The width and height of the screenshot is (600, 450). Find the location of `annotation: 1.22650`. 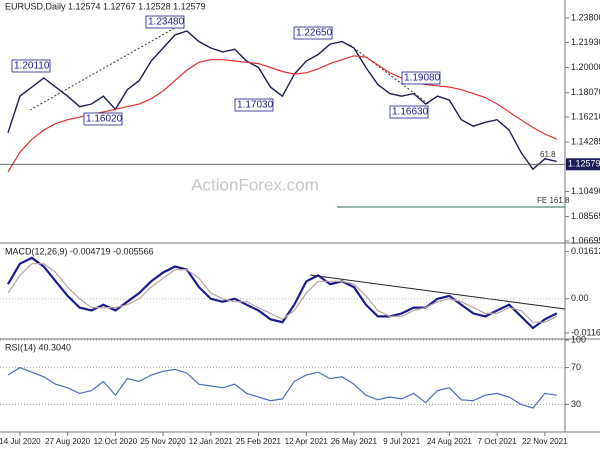

annotation: 1.22650 is located at coordinates (314, 33).